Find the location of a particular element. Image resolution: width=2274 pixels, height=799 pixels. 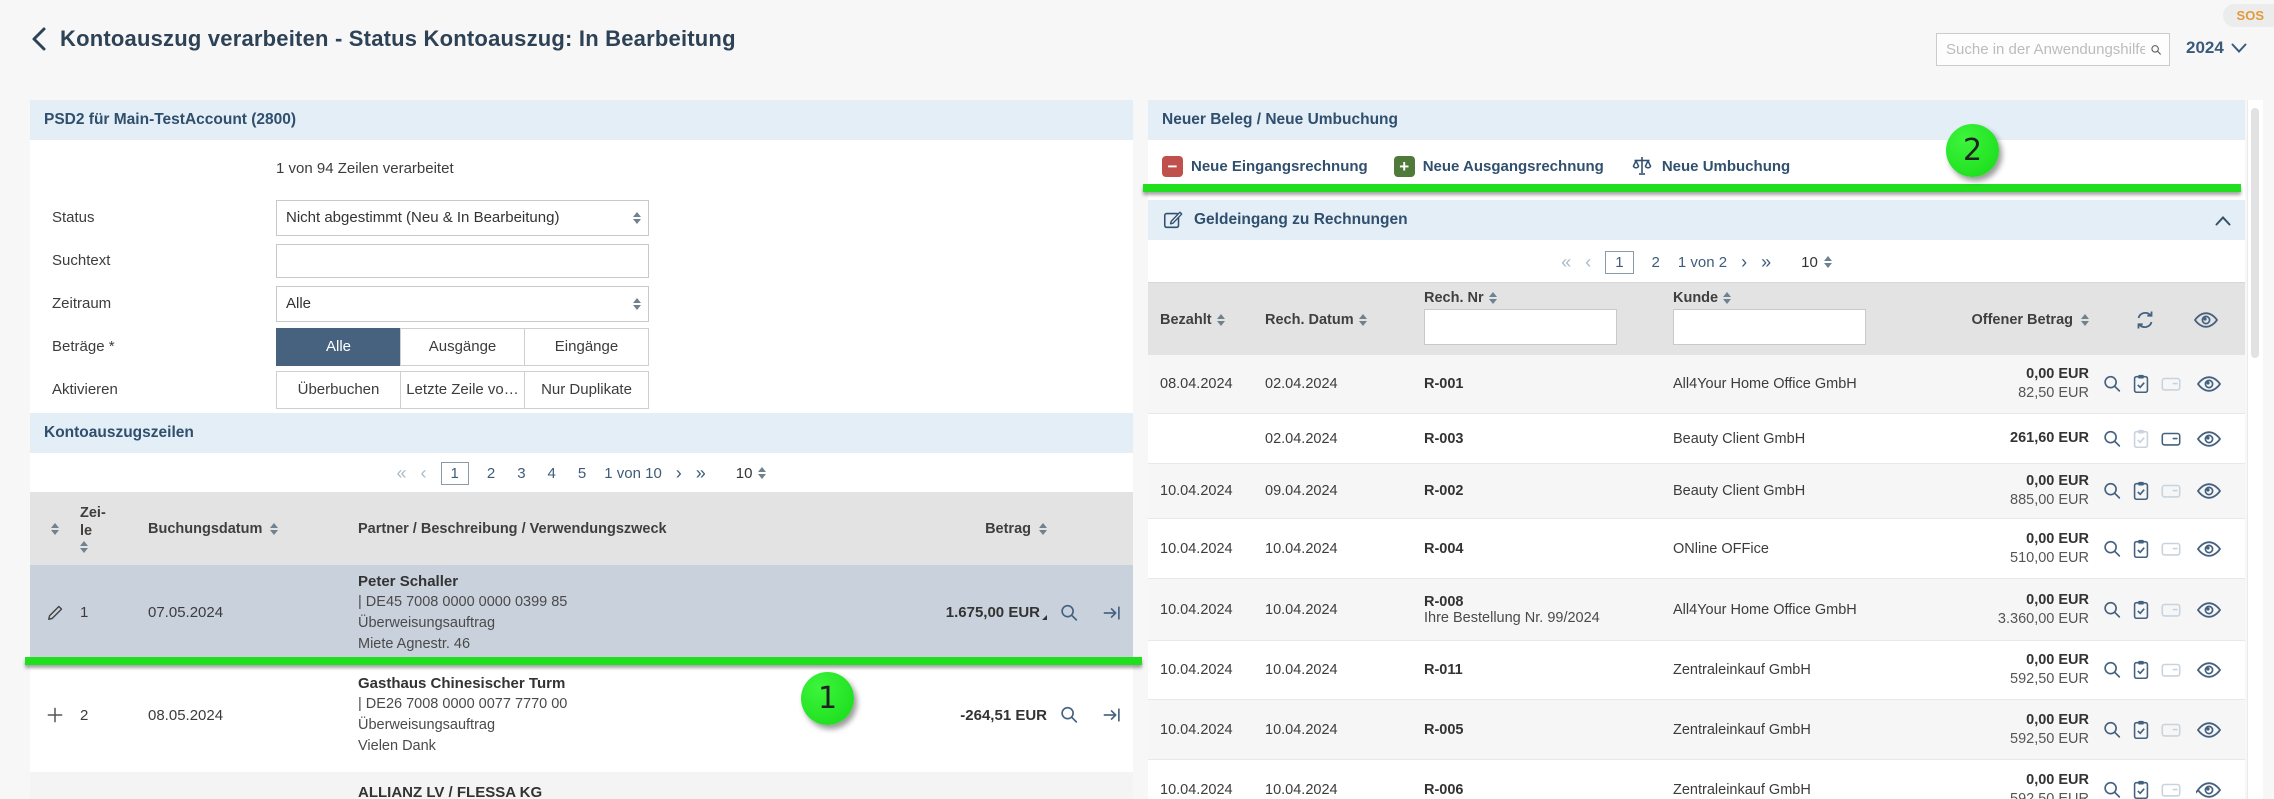

suchtext-input is located at coordinates (462, 260).